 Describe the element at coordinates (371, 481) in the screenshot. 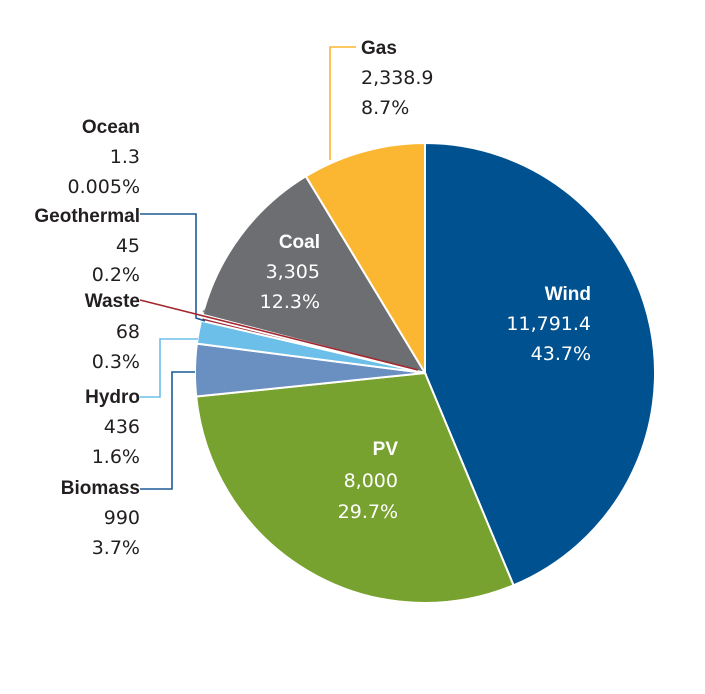

I see `pv-value: 8,000` at that location.